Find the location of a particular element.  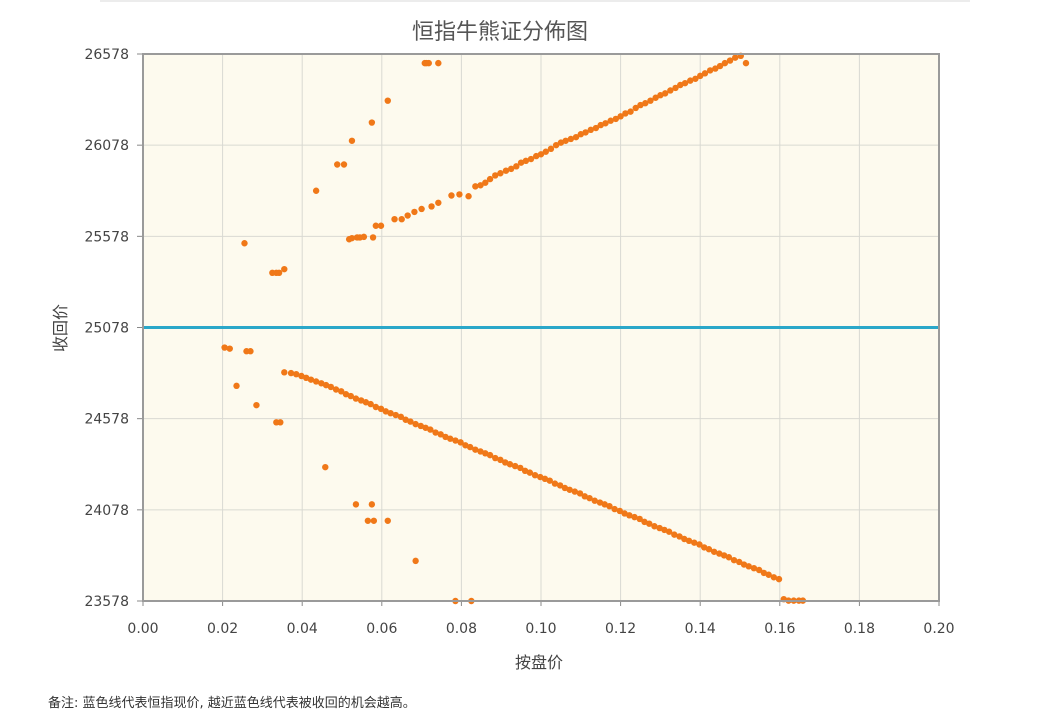

footnote: 备注: 蓝色线代表恒指现价, 越近蓝色线代表被收回的机会越高。 is located at coordinates (232, 703).